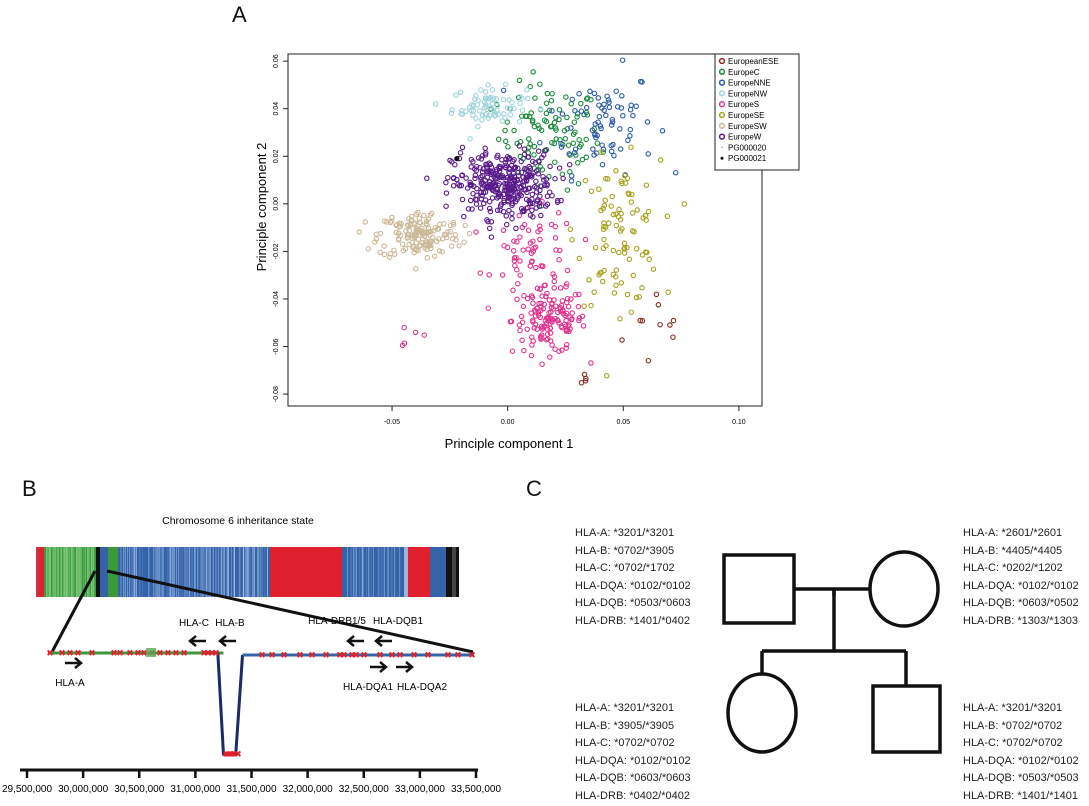 The image size is (1089, 806). I want to click on x-tick-label: 0.10, so click(739, 422).